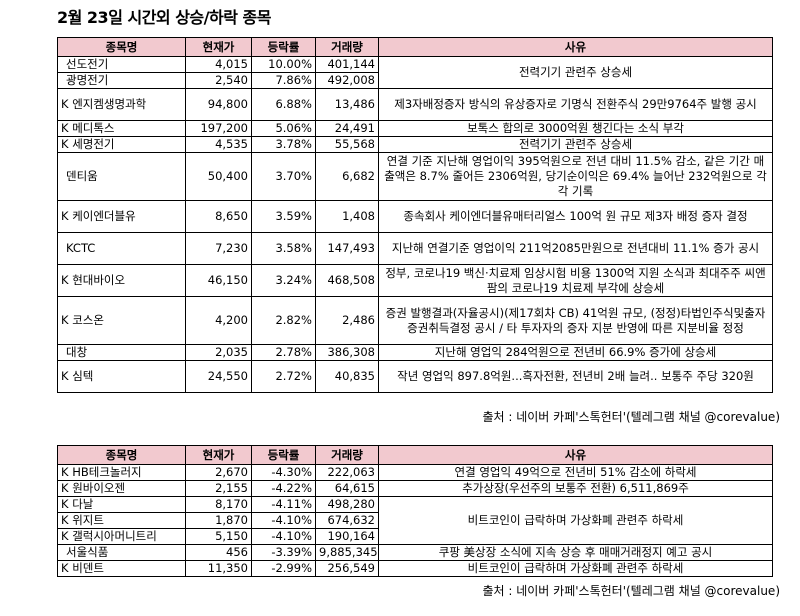 Image resolution: width=800 pixels, height=616 pixels. What do you see at coordinates (415, 536) in the screenshot?
I see `table-row: K 갤럭시아머니트리 5,150 -4.10% 190,164` at bounding box center [415, 536].